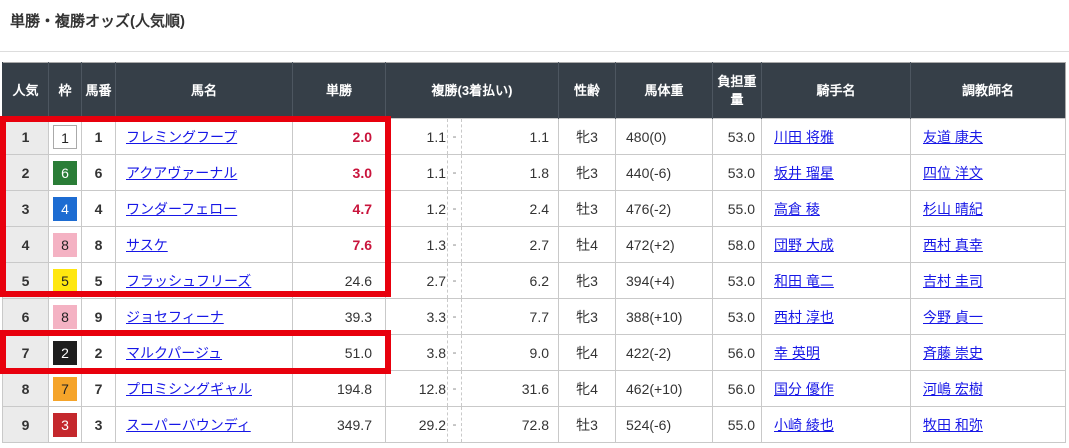 The image size is (1069, 448). What do you see at coordinates (472, 244) in the screenshot?
I see `place-odds-cell: 1.3 - 2.7` at bounding box center [472, 244].